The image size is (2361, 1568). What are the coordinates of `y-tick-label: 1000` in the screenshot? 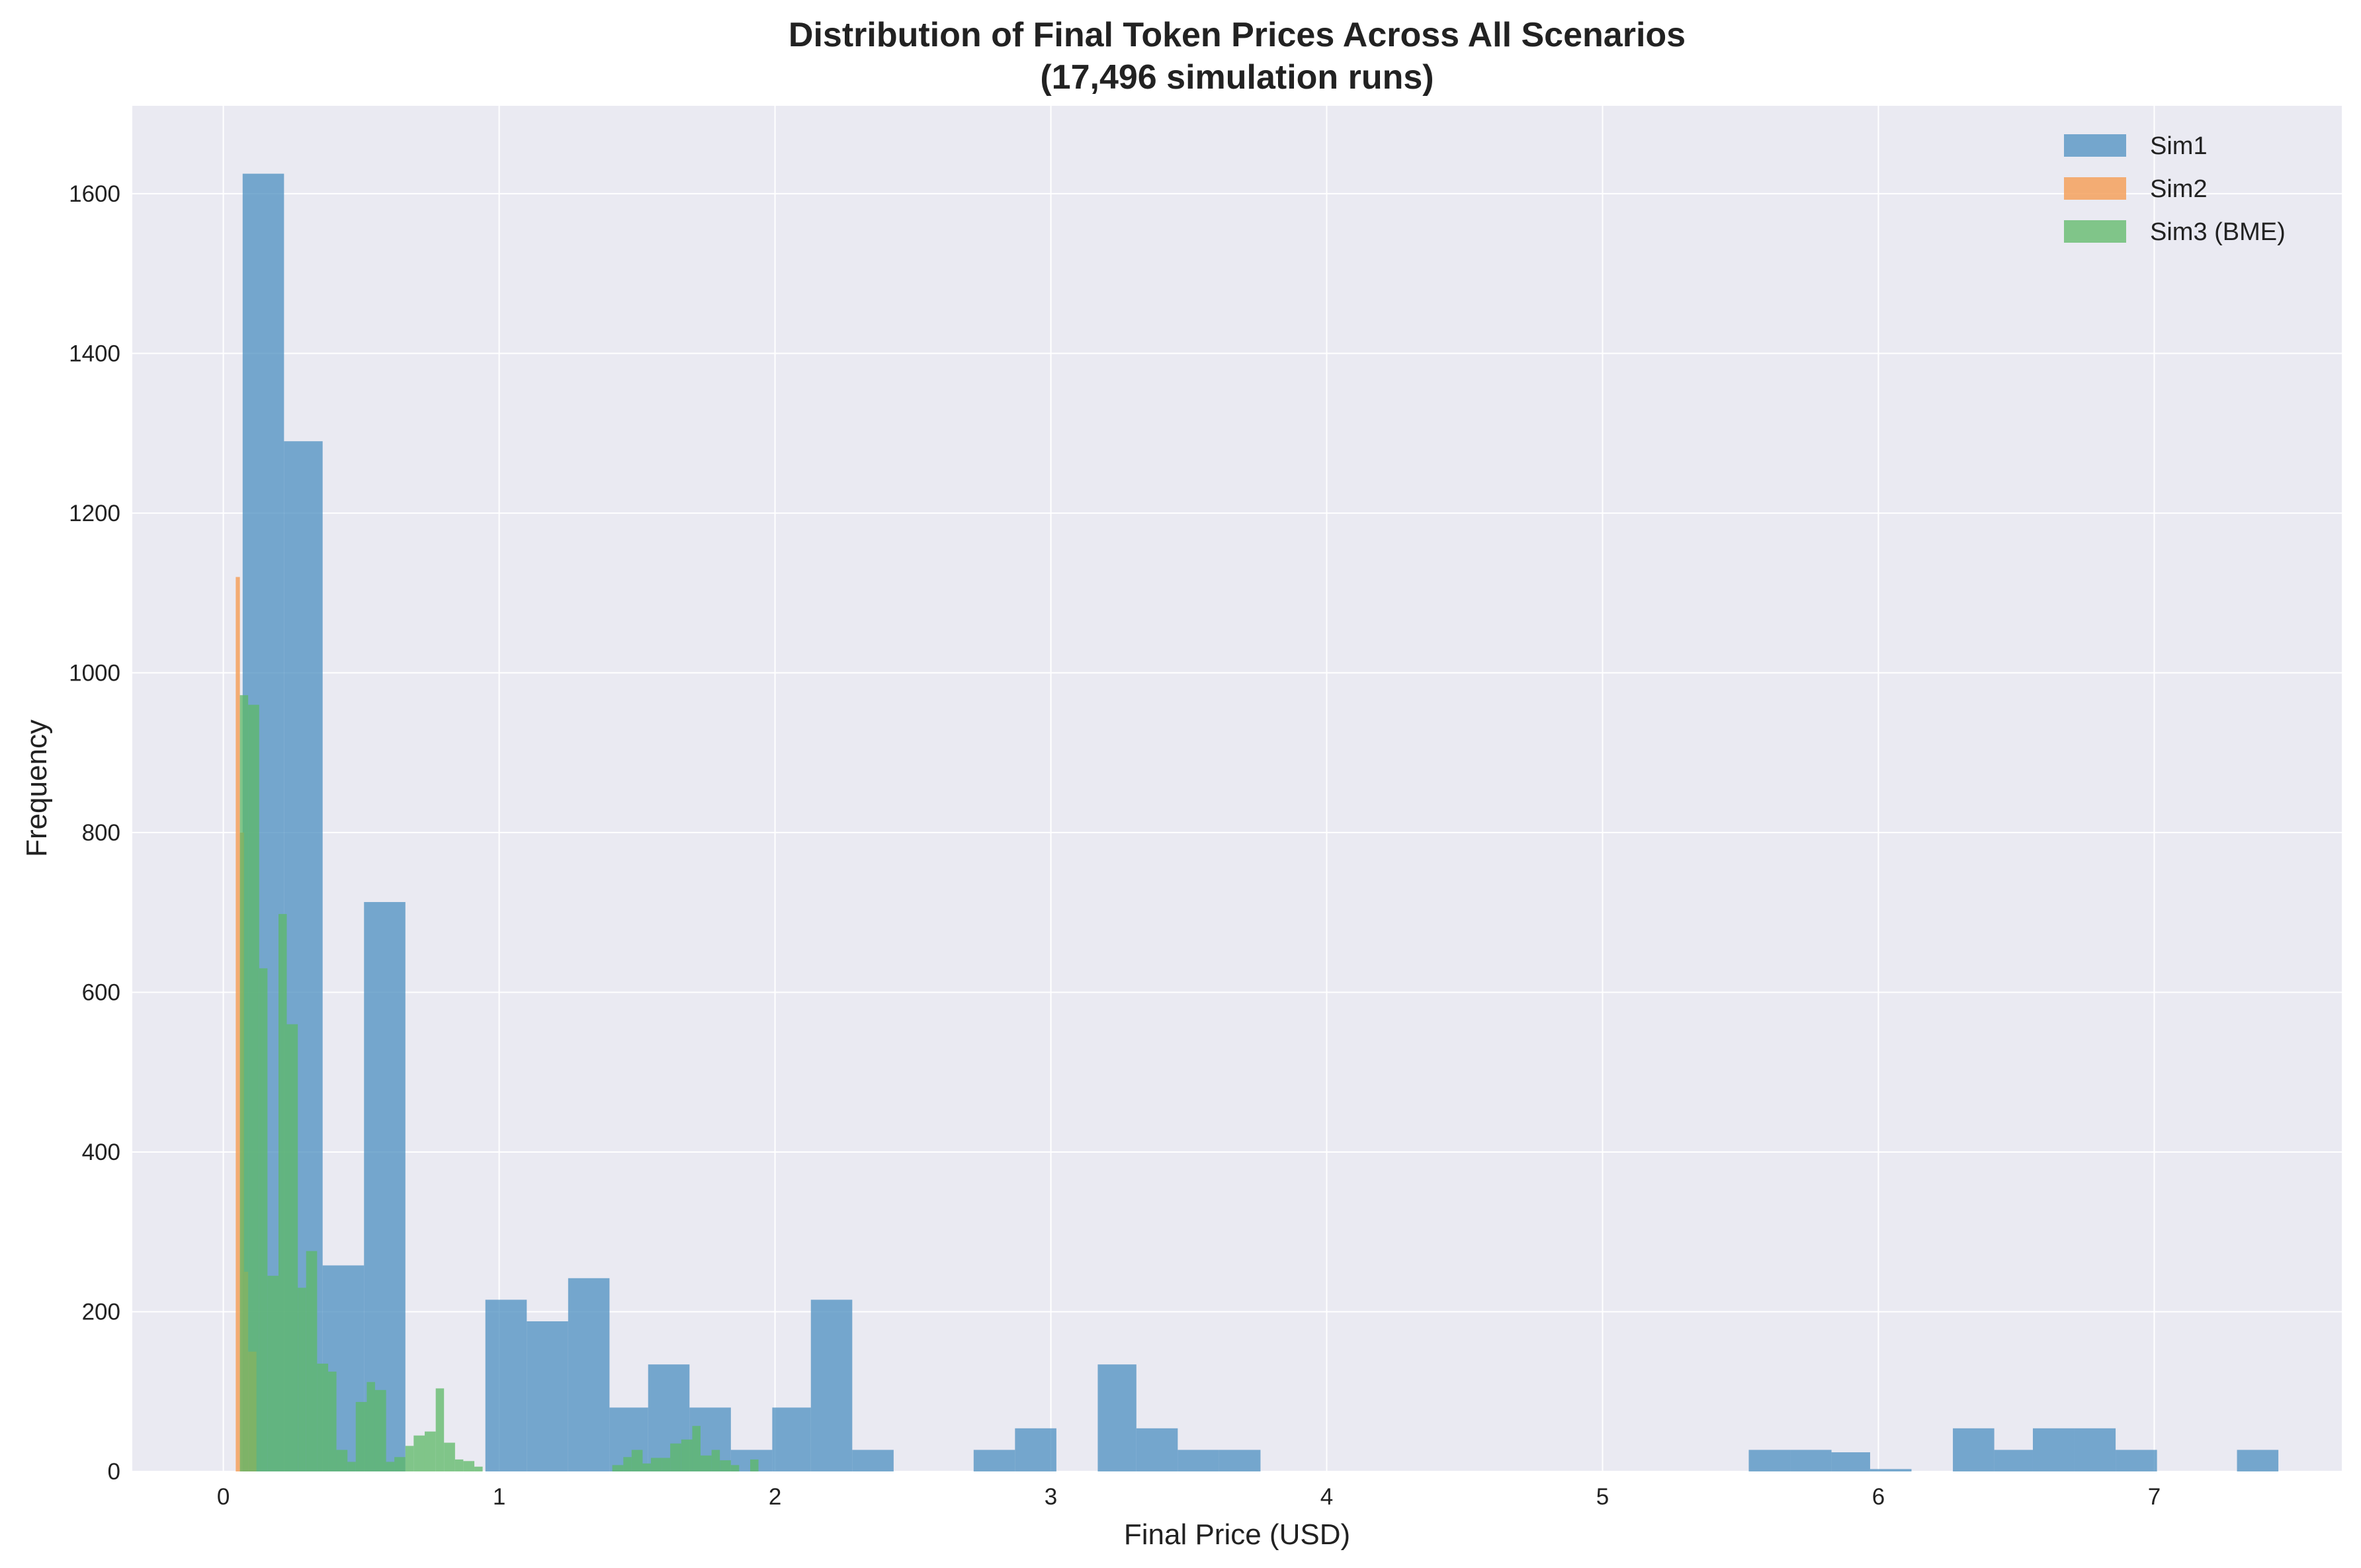 It's located at (95, 673).